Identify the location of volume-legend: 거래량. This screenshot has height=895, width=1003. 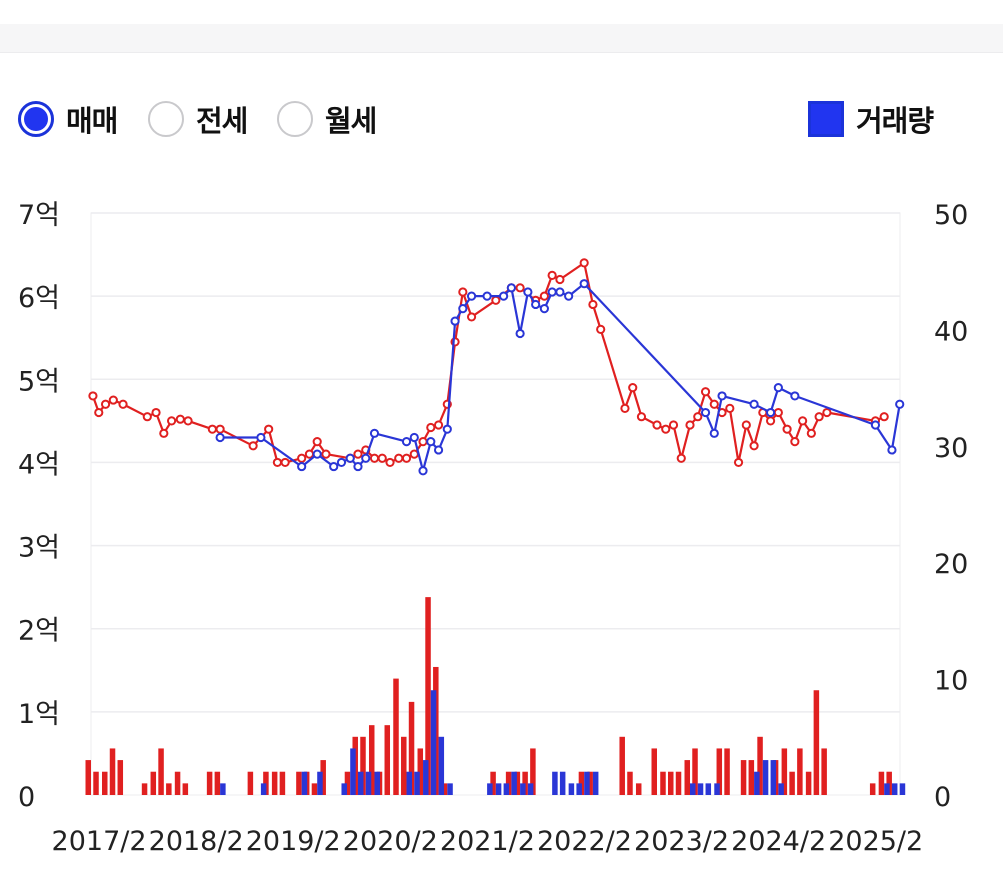
(871, 119).